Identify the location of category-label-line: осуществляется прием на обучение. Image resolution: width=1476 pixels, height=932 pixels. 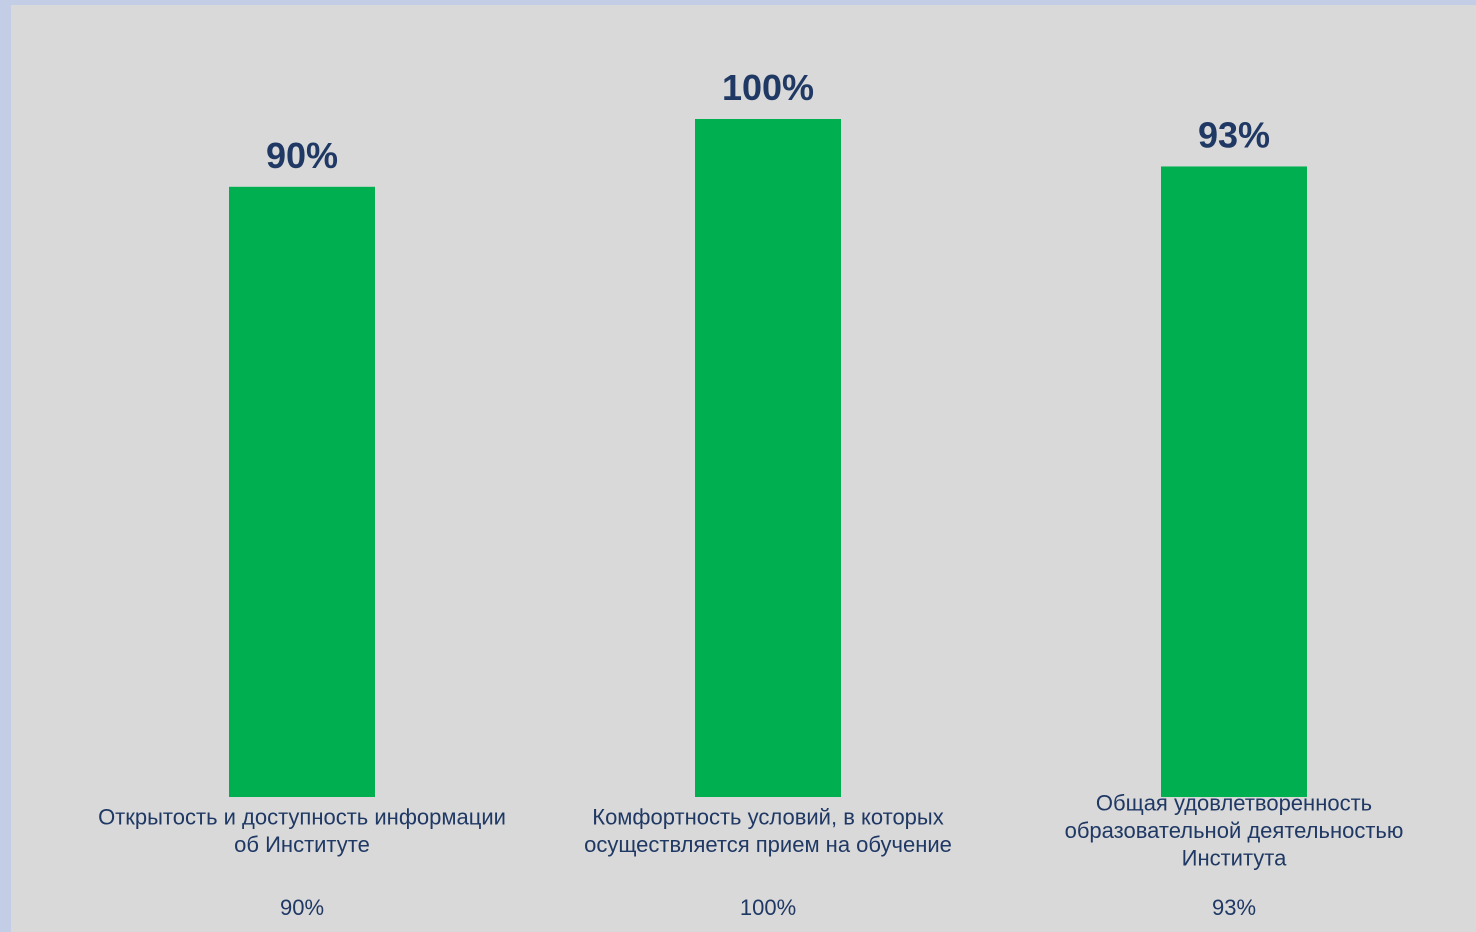
(768, 844).